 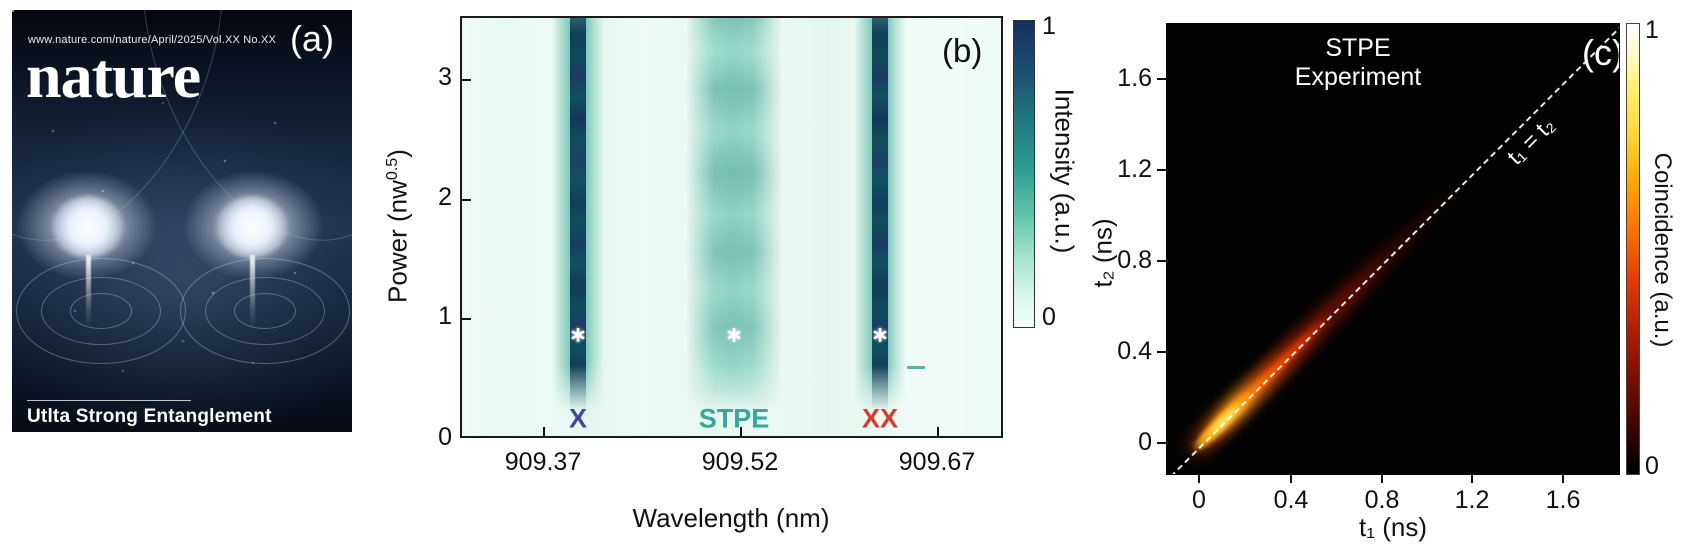 I want to click on panel-b-xaxis-title: Wavelength (nm), so click(x=731, y=518).